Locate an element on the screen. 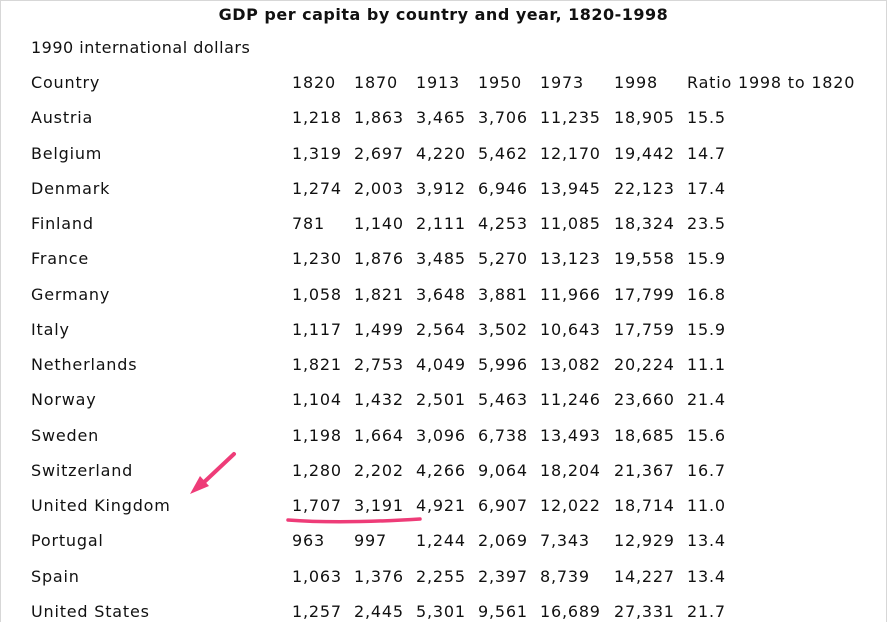 The height and width of the screenshot is (626, 887). value-cell: 15.5 is located at coordinates (706, 118).